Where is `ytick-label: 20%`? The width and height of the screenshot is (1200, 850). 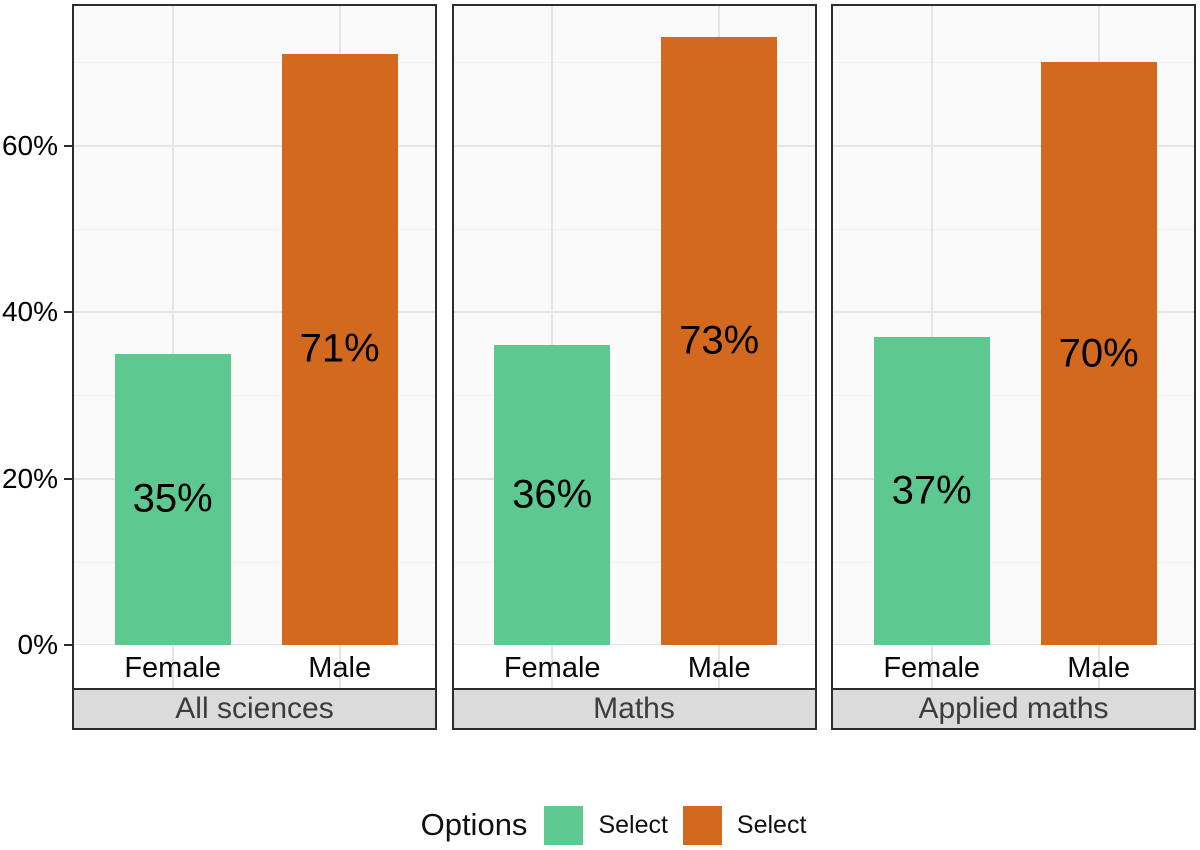
ytick-label: 20% is located at coordinates (29, 478).